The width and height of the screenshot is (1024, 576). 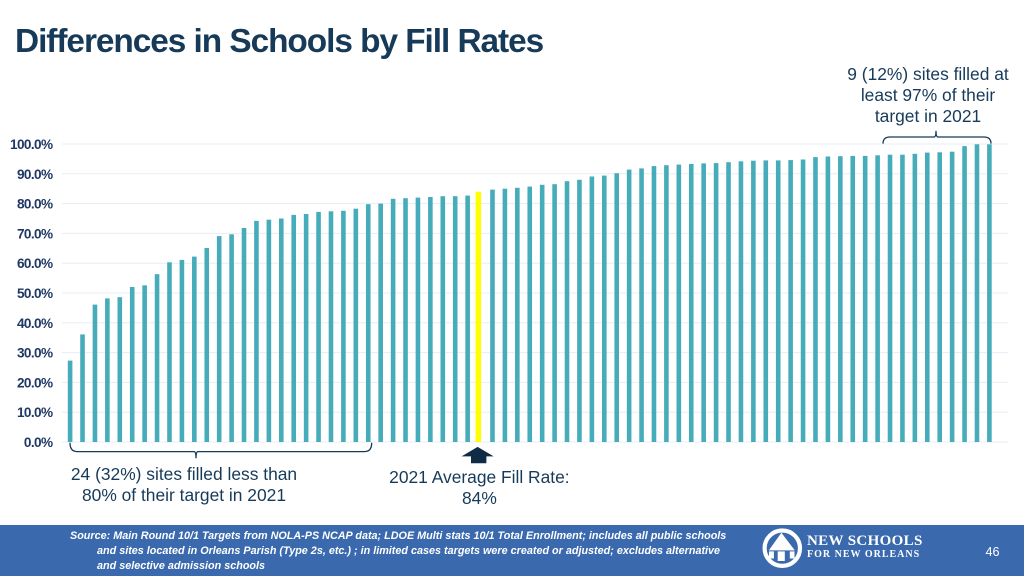 I want to click on svg-text: 50.0%, so click(x=35, y=293).